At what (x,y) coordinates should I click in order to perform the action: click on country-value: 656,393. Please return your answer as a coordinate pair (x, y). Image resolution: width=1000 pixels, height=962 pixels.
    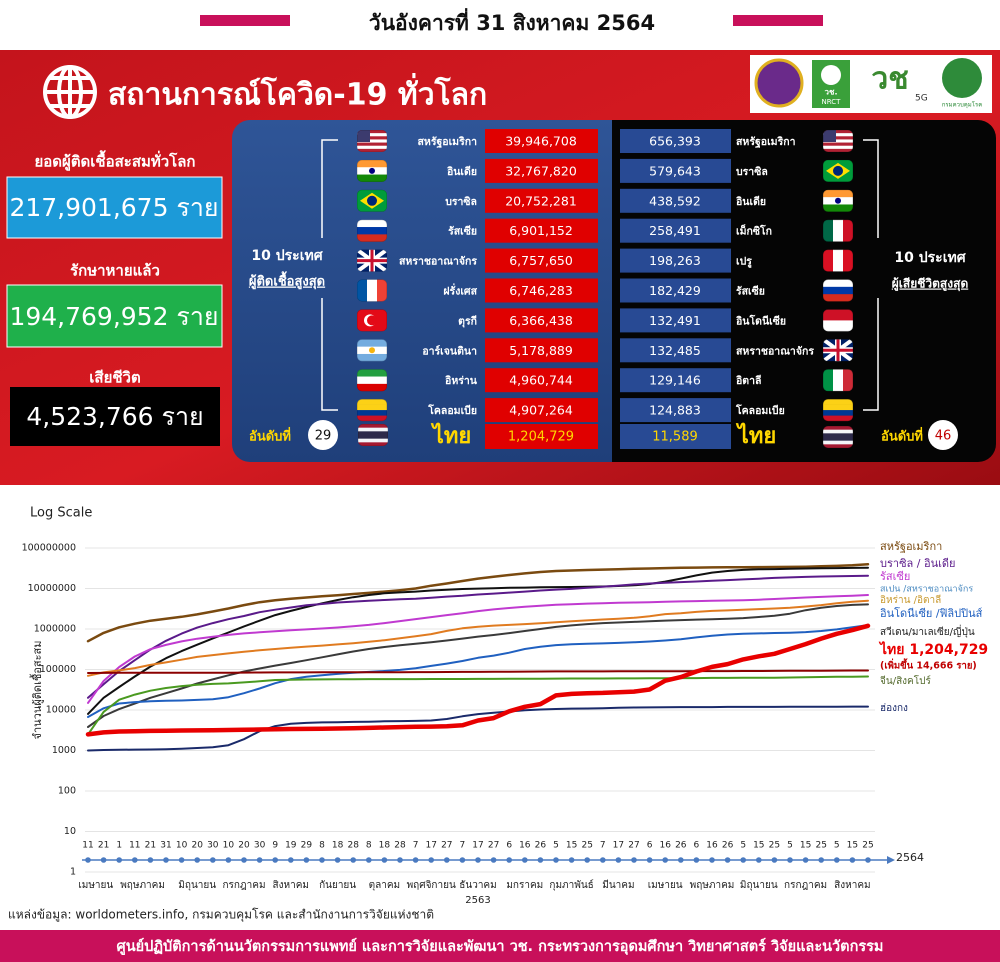
    Looking at the image, I should click on (675, 141).